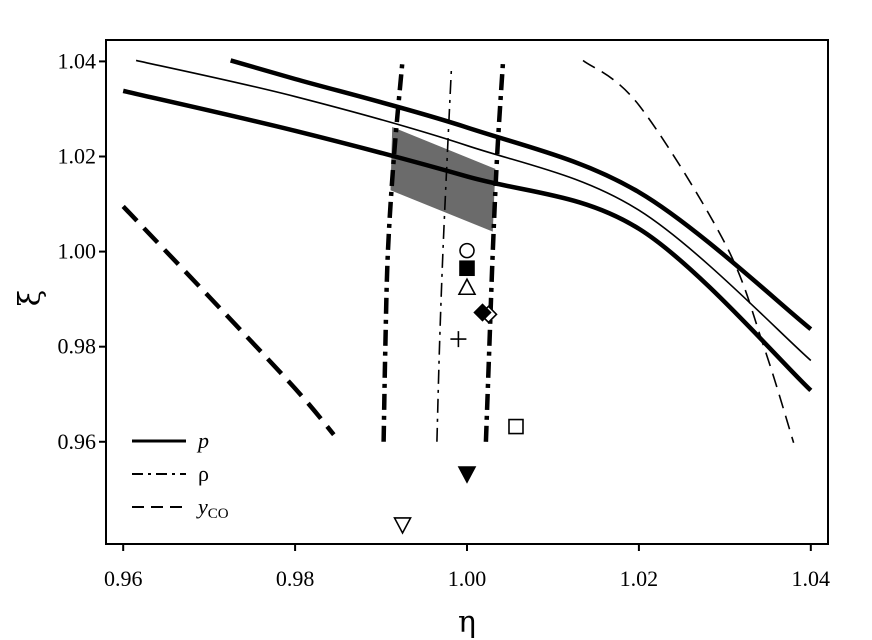 This screenshot has width=872, height=640. What do you see at coordinates (212, 508) in the screenshot?
I see `legend-label: yCO` at bounding box center [212, 508].